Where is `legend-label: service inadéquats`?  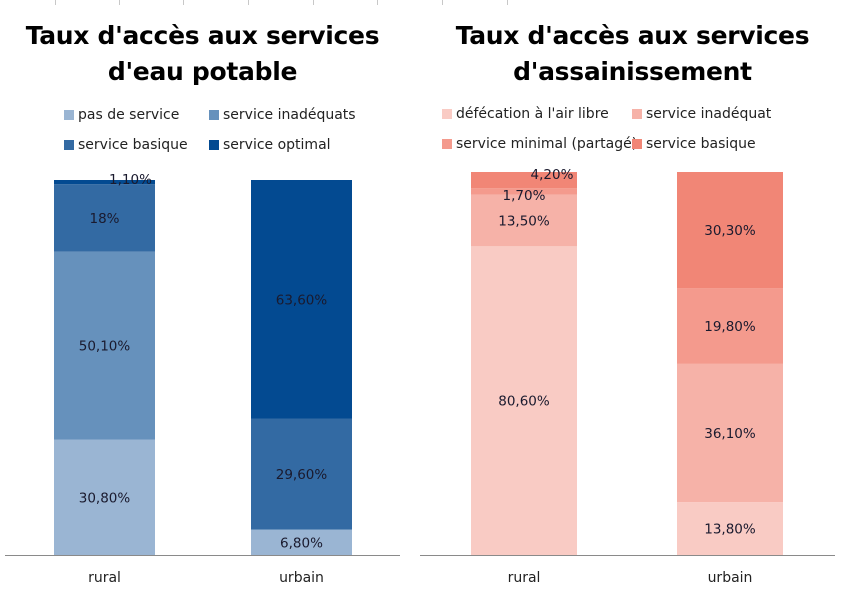
legend-label: service inadéquats is located at coordinates (289, 115).